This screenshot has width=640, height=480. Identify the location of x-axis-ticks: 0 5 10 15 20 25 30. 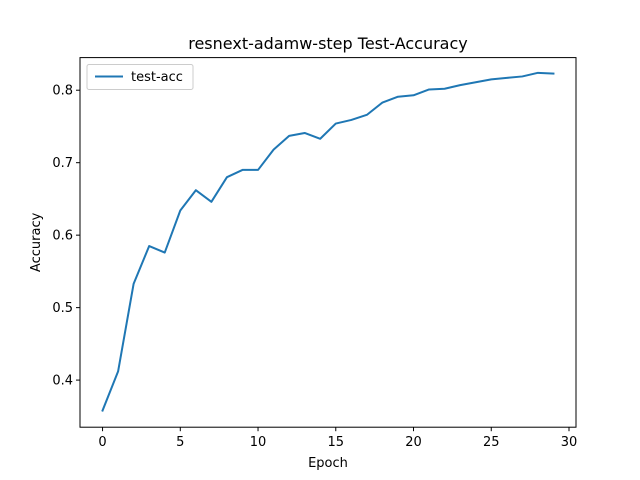
(337, 438).